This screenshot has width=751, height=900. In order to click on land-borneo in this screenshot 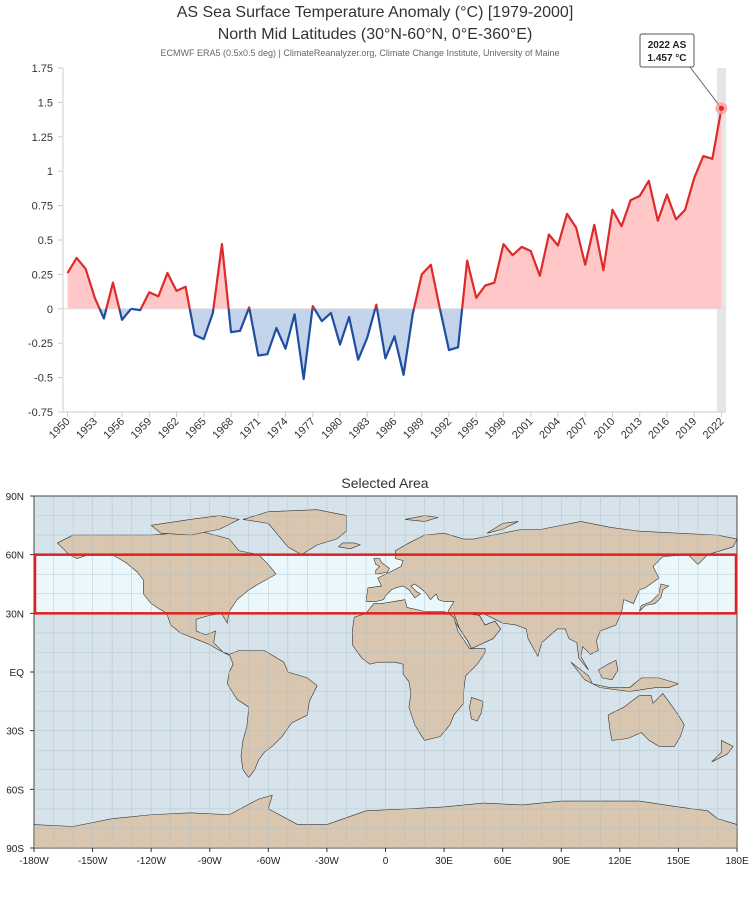, I will do `click(608, 670)`.